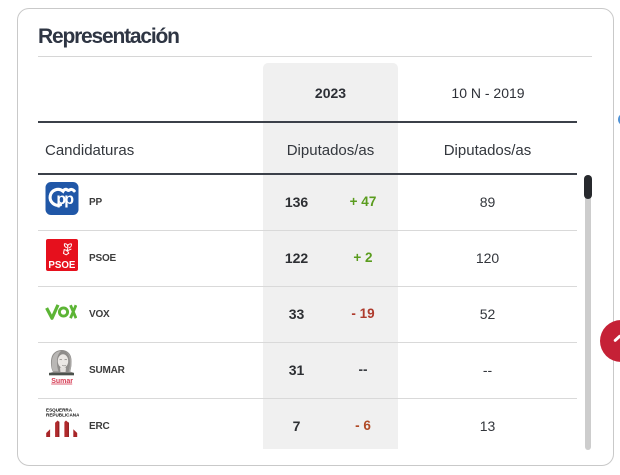 This screenshot has height=475, width=620. I want to click on svg-text: ESQUERRA, so click(59, 410).